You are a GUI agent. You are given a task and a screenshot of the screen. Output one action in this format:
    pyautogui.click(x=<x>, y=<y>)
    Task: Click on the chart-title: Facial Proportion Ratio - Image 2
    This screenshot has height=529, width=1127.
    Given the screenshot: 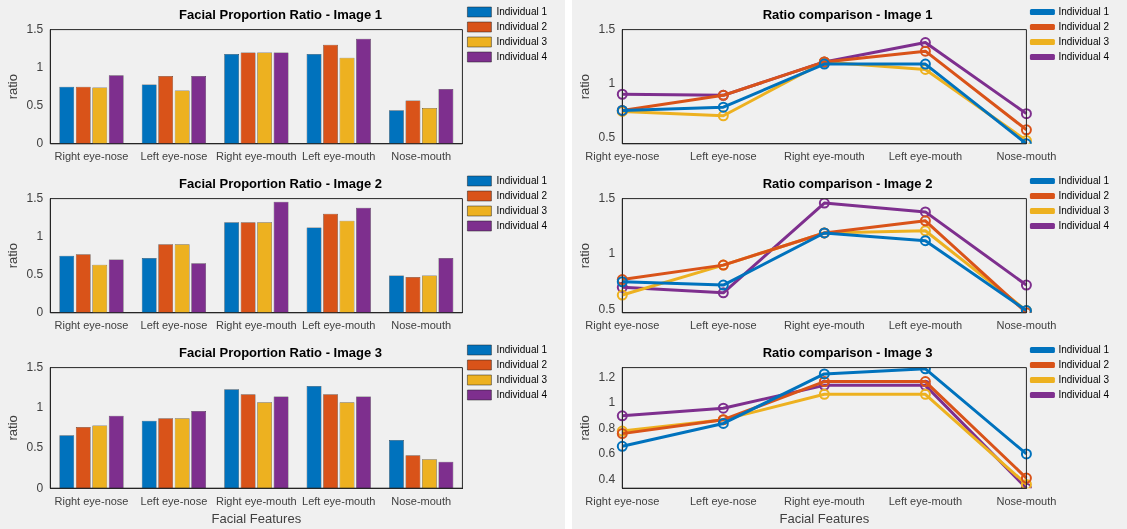 What is the action you would take?
    pyautogui.click(x=280, y=184)
    